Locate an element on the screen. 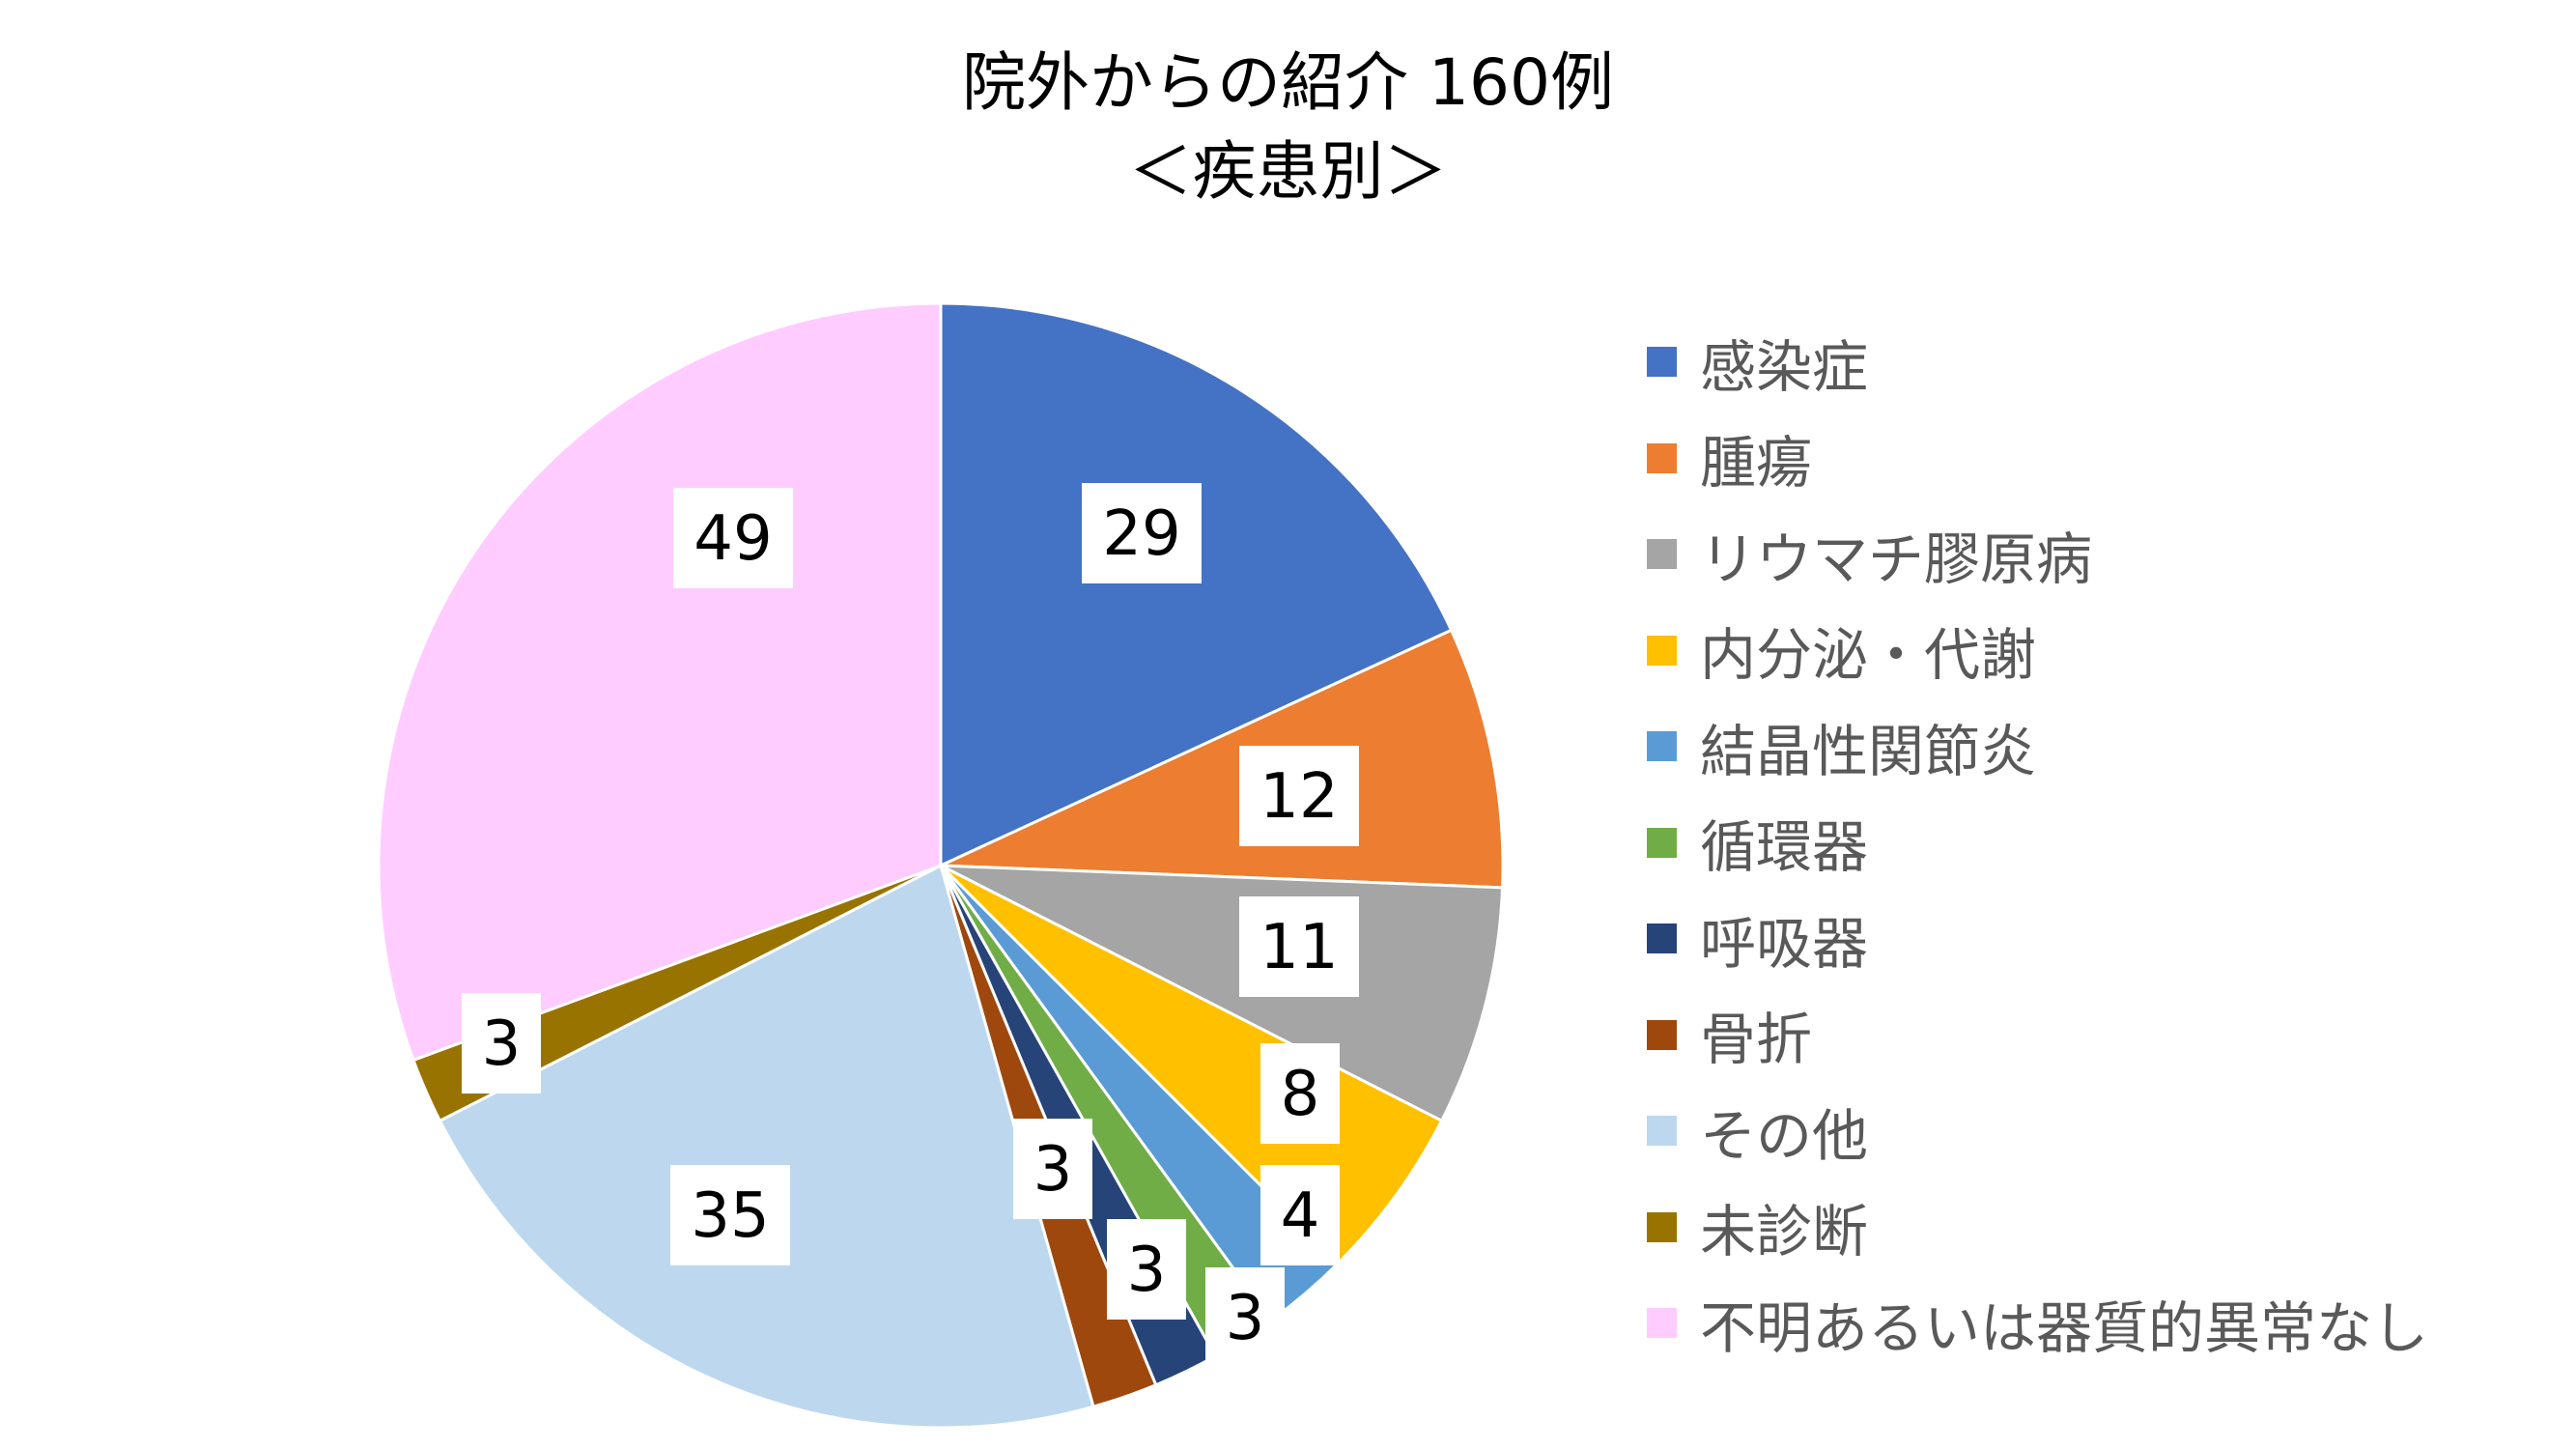  data-label: 49 is located at coordinates (733, 538).